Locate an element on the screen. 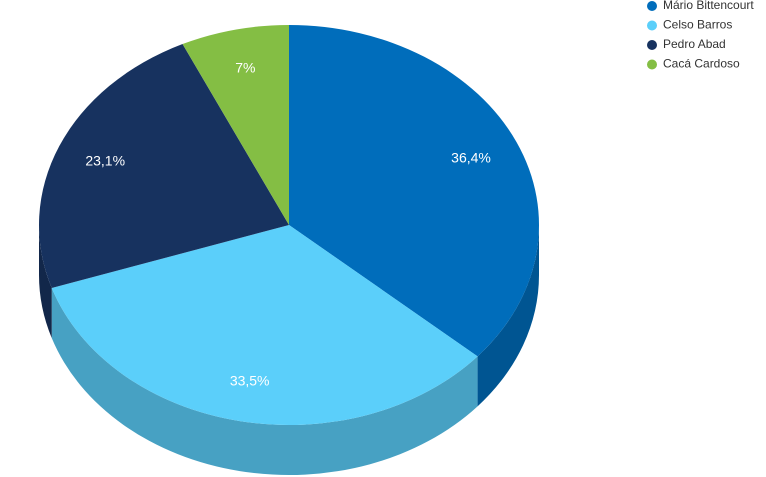 Image resolution: width=766 pixels, height=477 pixels. data-label: 33,5% is located at coordinates (250, 381).